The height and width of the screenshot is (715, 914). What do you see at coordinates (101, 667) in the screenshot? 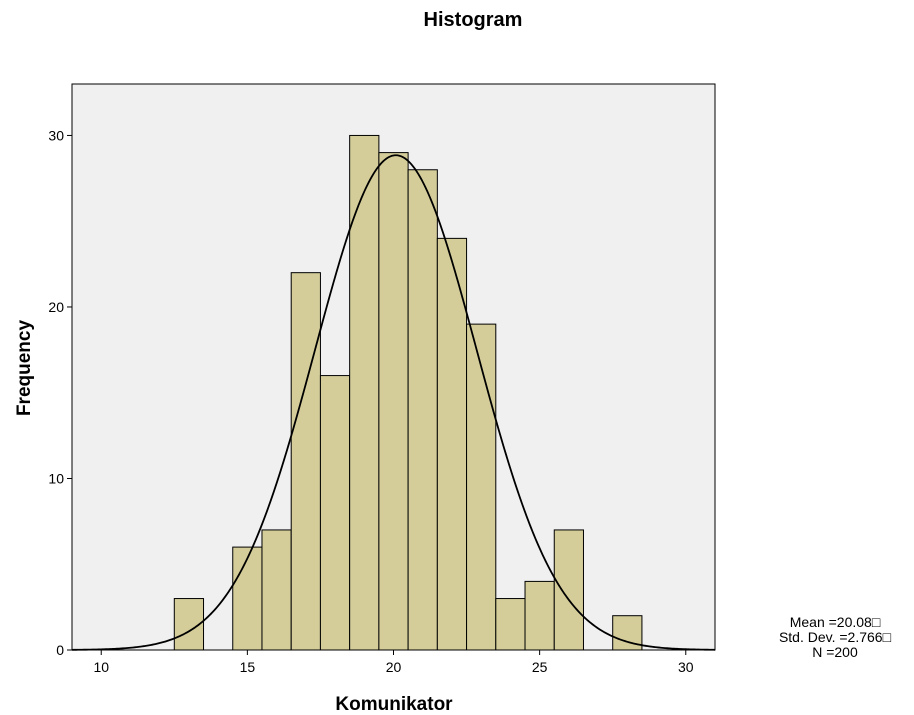
I see `x-tick-label: 10` at bounding box center [101, 667].